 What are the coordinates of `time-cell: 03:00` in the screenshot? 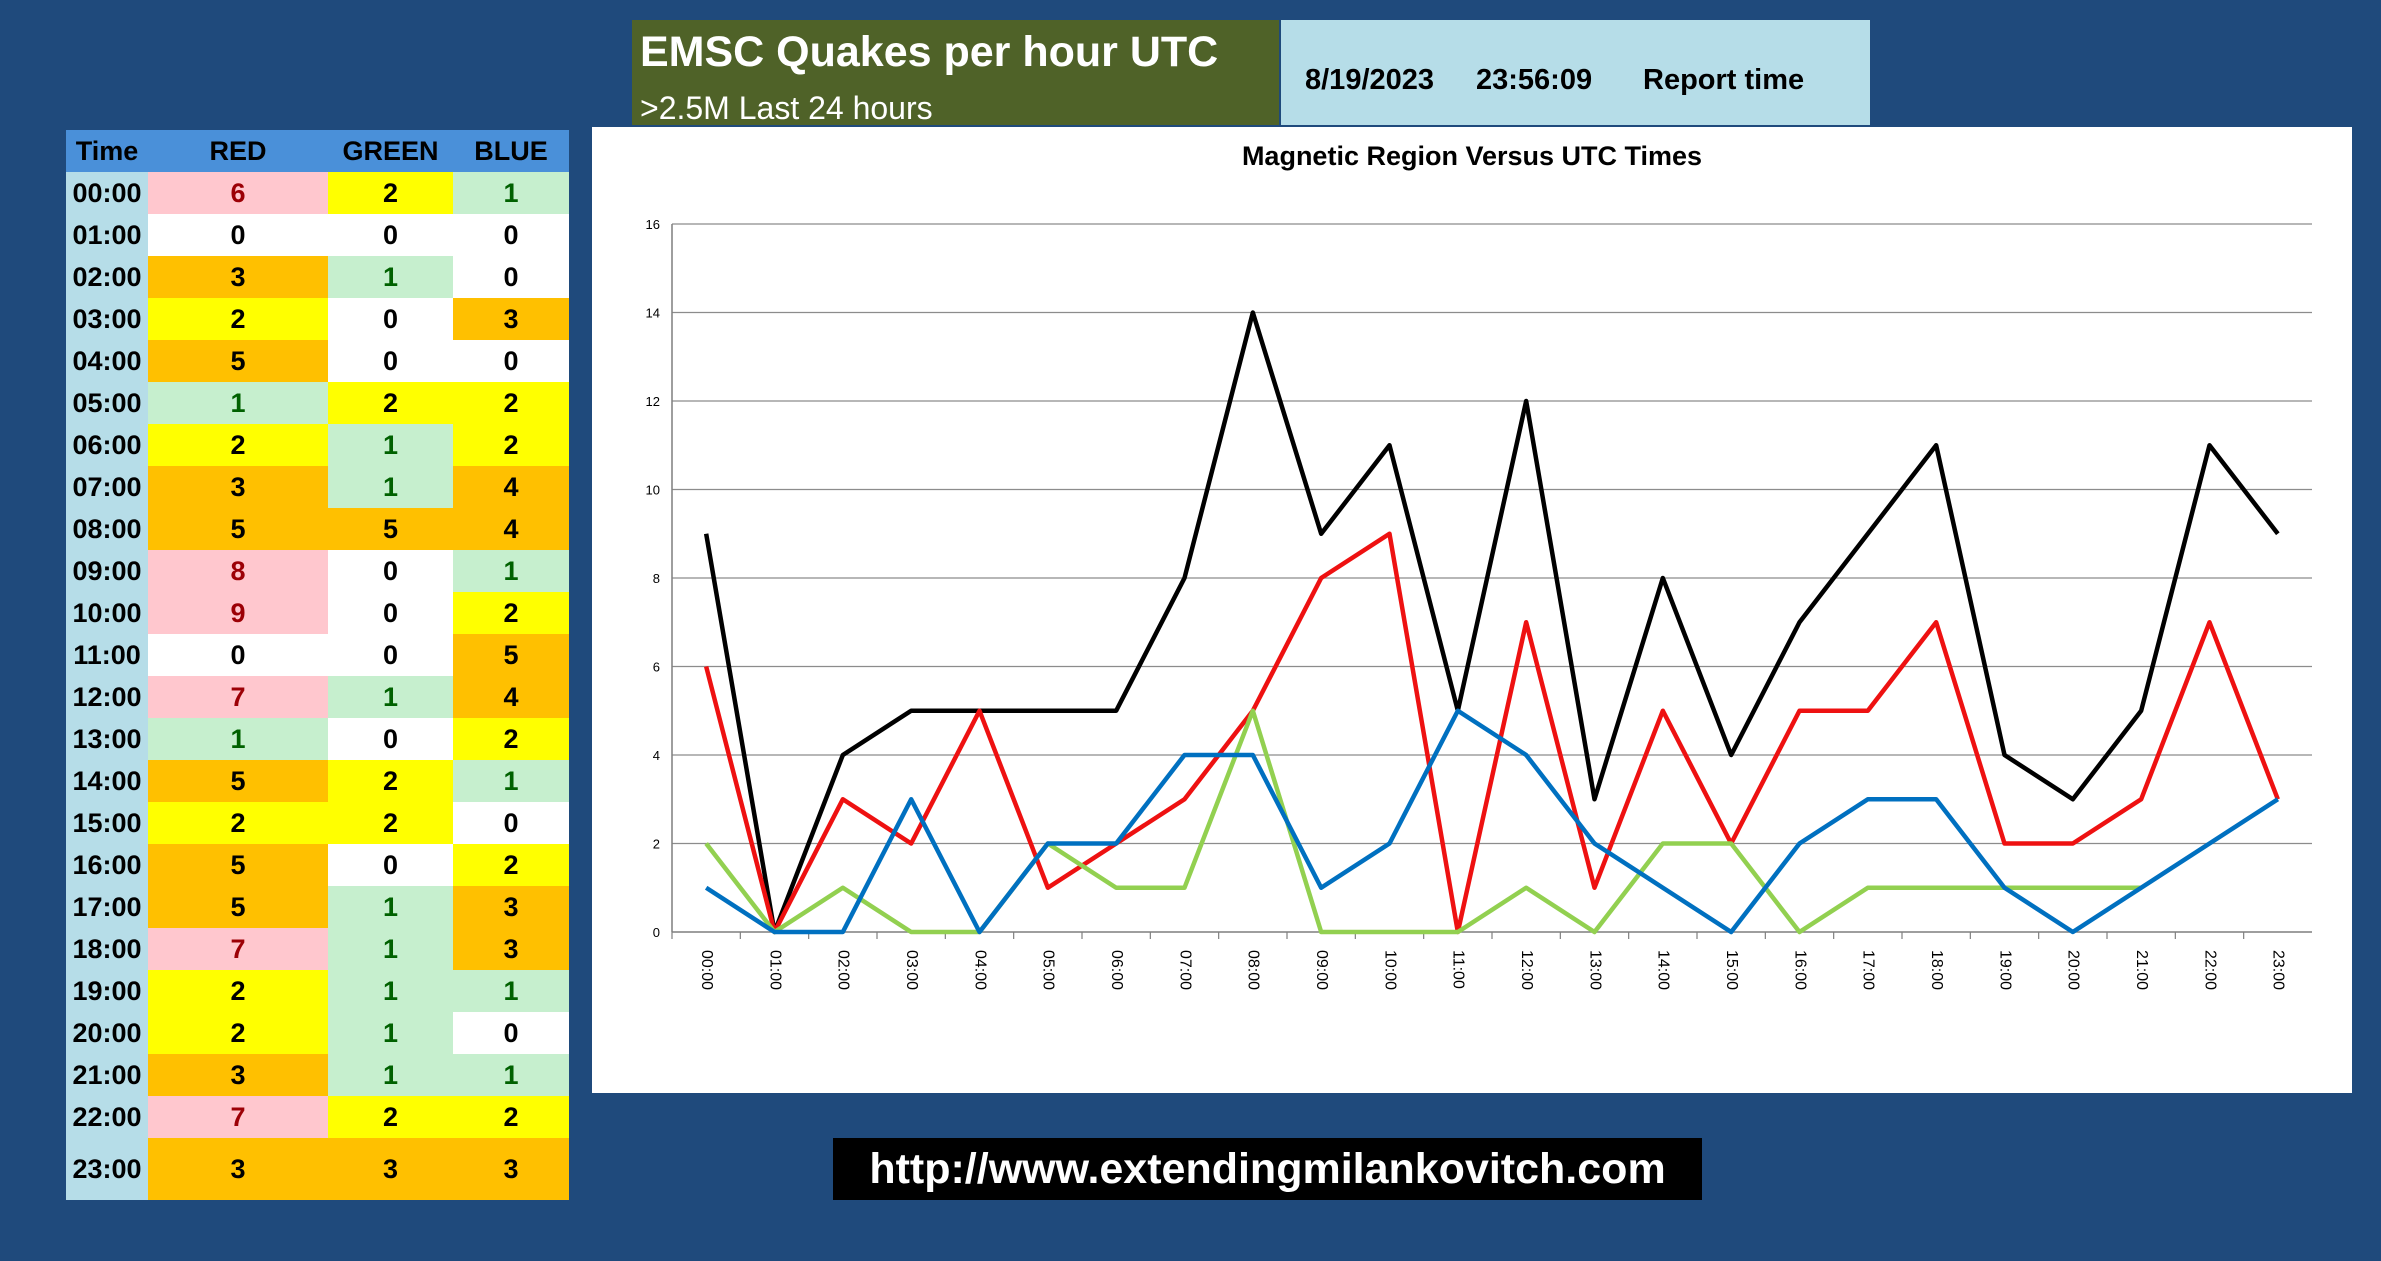 It's located at (107, 319).